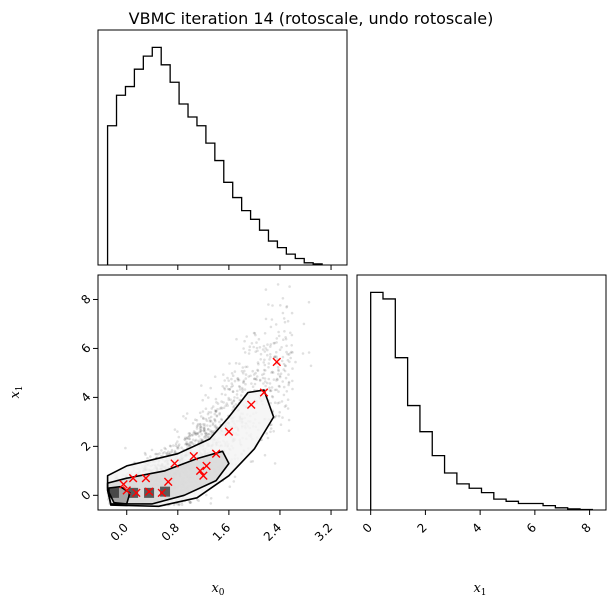 This screenshot has height=606, width=614. I want to click on x1-ylabel-symbol: x, so click(15, 395).